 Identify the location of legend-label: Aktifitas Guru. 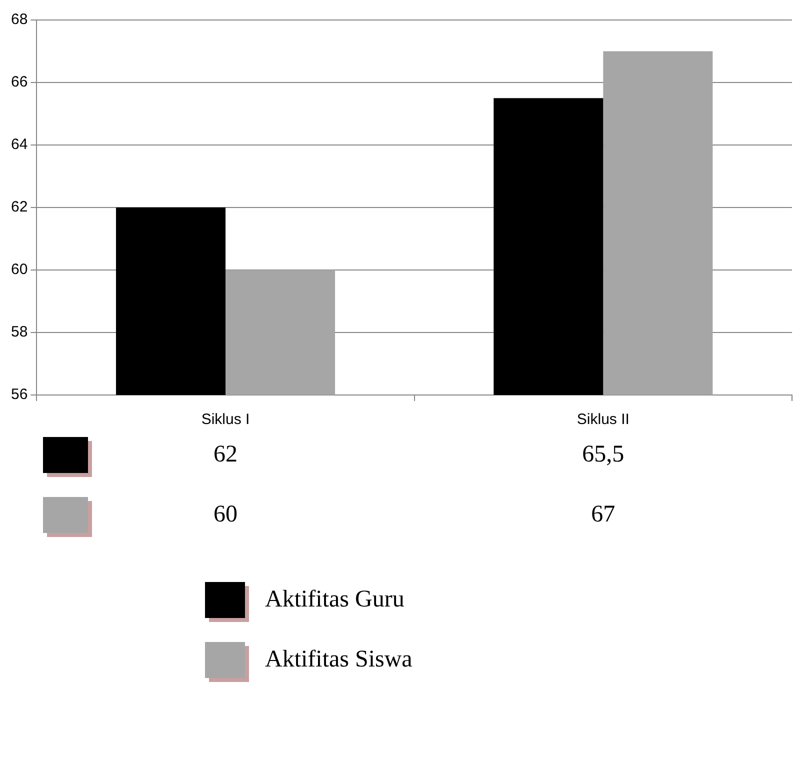
(334, 599).